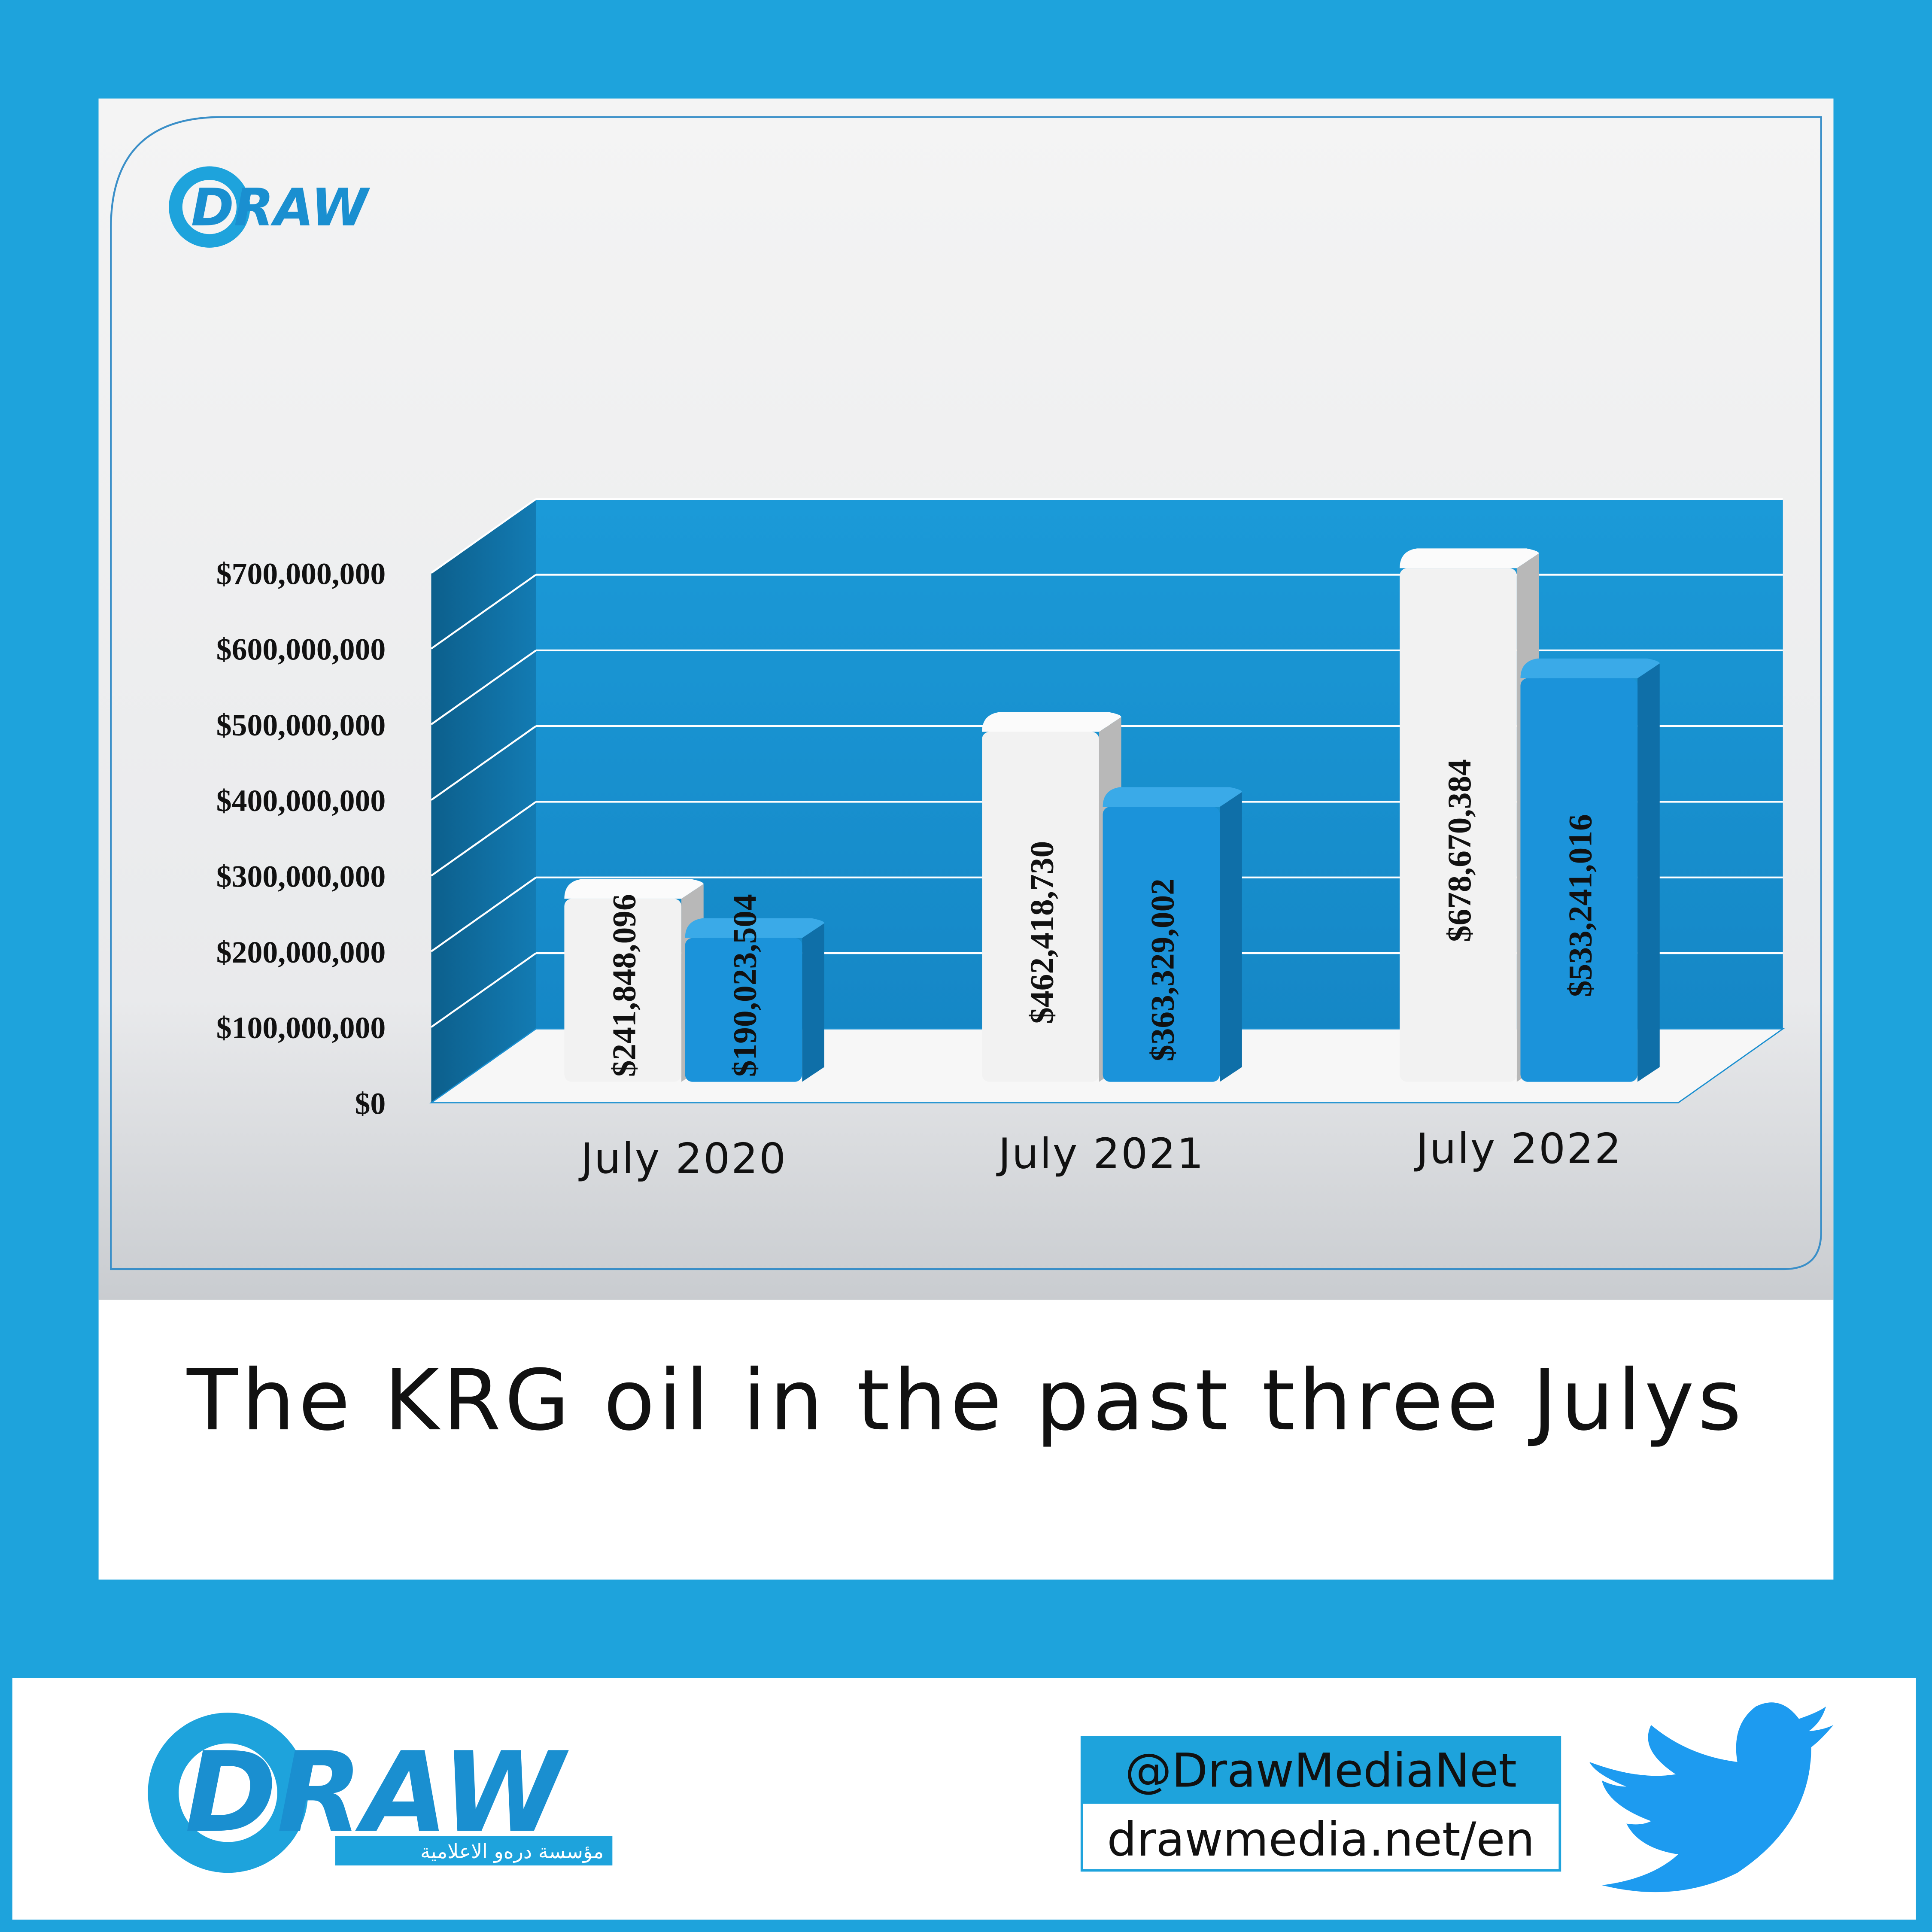 This screenshot has width=1932, height=1932. I want to click on x-tick-label: July 2021, so click(1100, 1155).